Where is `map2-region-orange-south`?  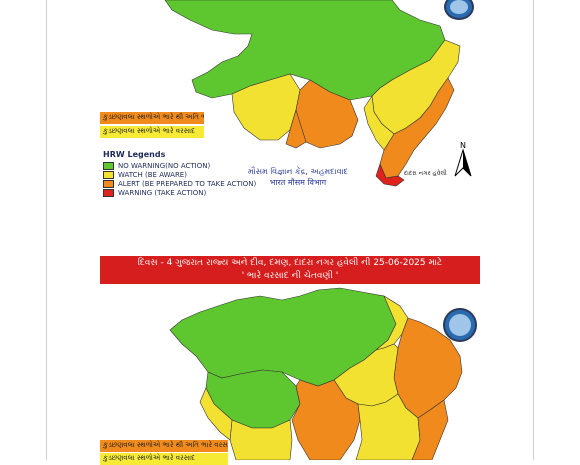 map2-region-orange-south is located at coordinates (326, 419).